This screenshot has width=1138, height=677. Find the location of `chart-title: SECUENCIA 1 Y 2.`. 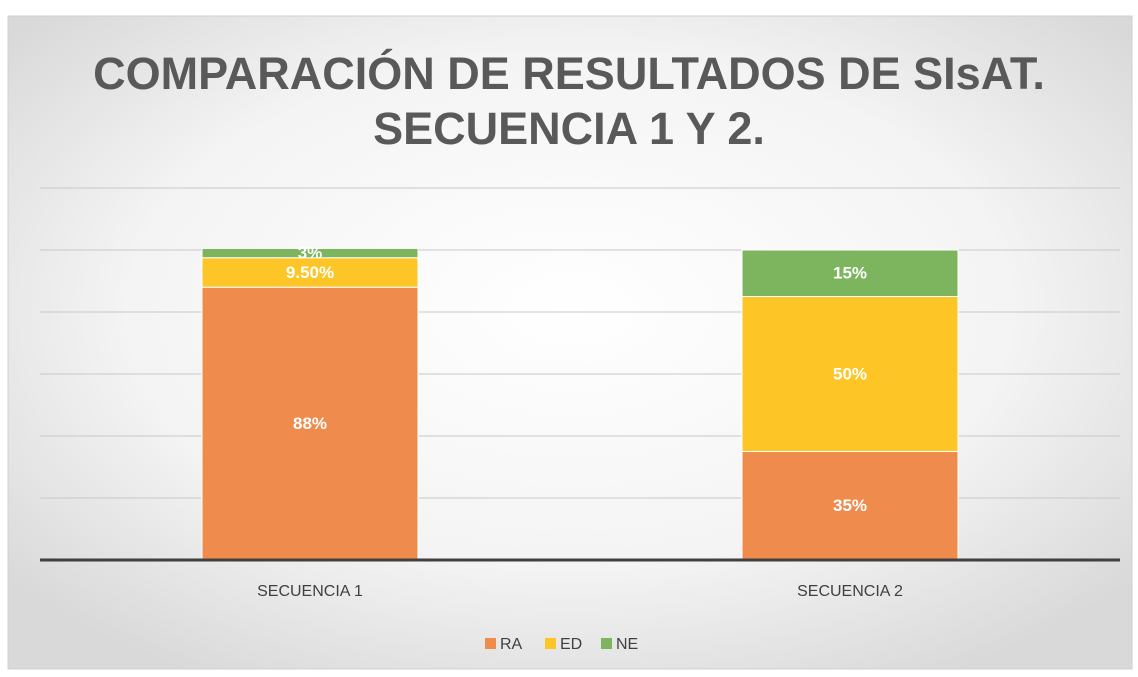

chart-title: SECUENCIA 1 Y 2. is located at coordinates (569, 128).